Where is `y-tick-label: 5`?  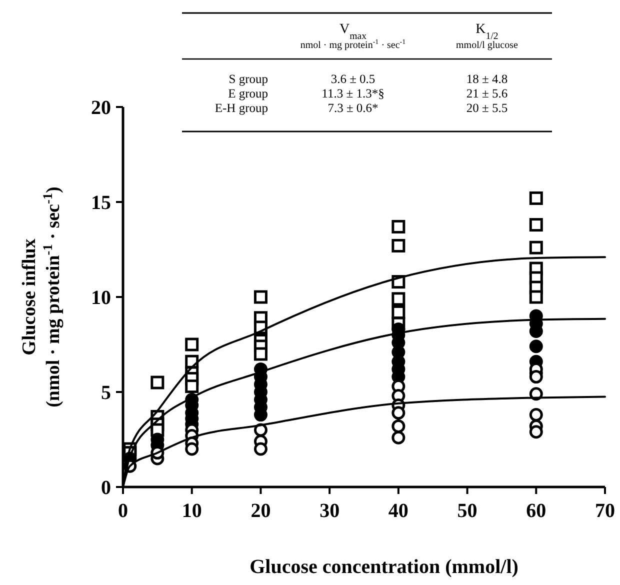
y-tick-label: 5 is located at coordinates (106, 393).